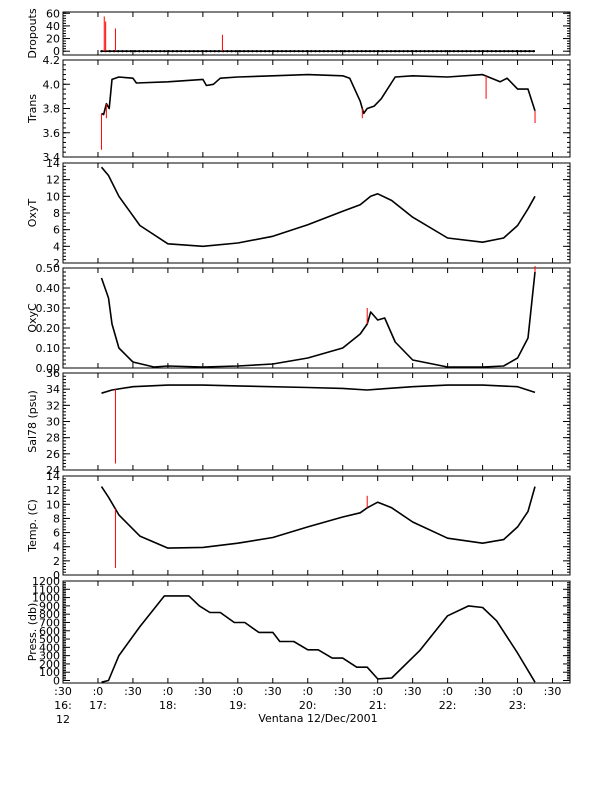 Image resolution: width=612 pixels, height=785 pixels. What do you see at coordinates (56, 547) in the screenshot?
I see `y-tick-label: 4` at bounding box center [56, 547].